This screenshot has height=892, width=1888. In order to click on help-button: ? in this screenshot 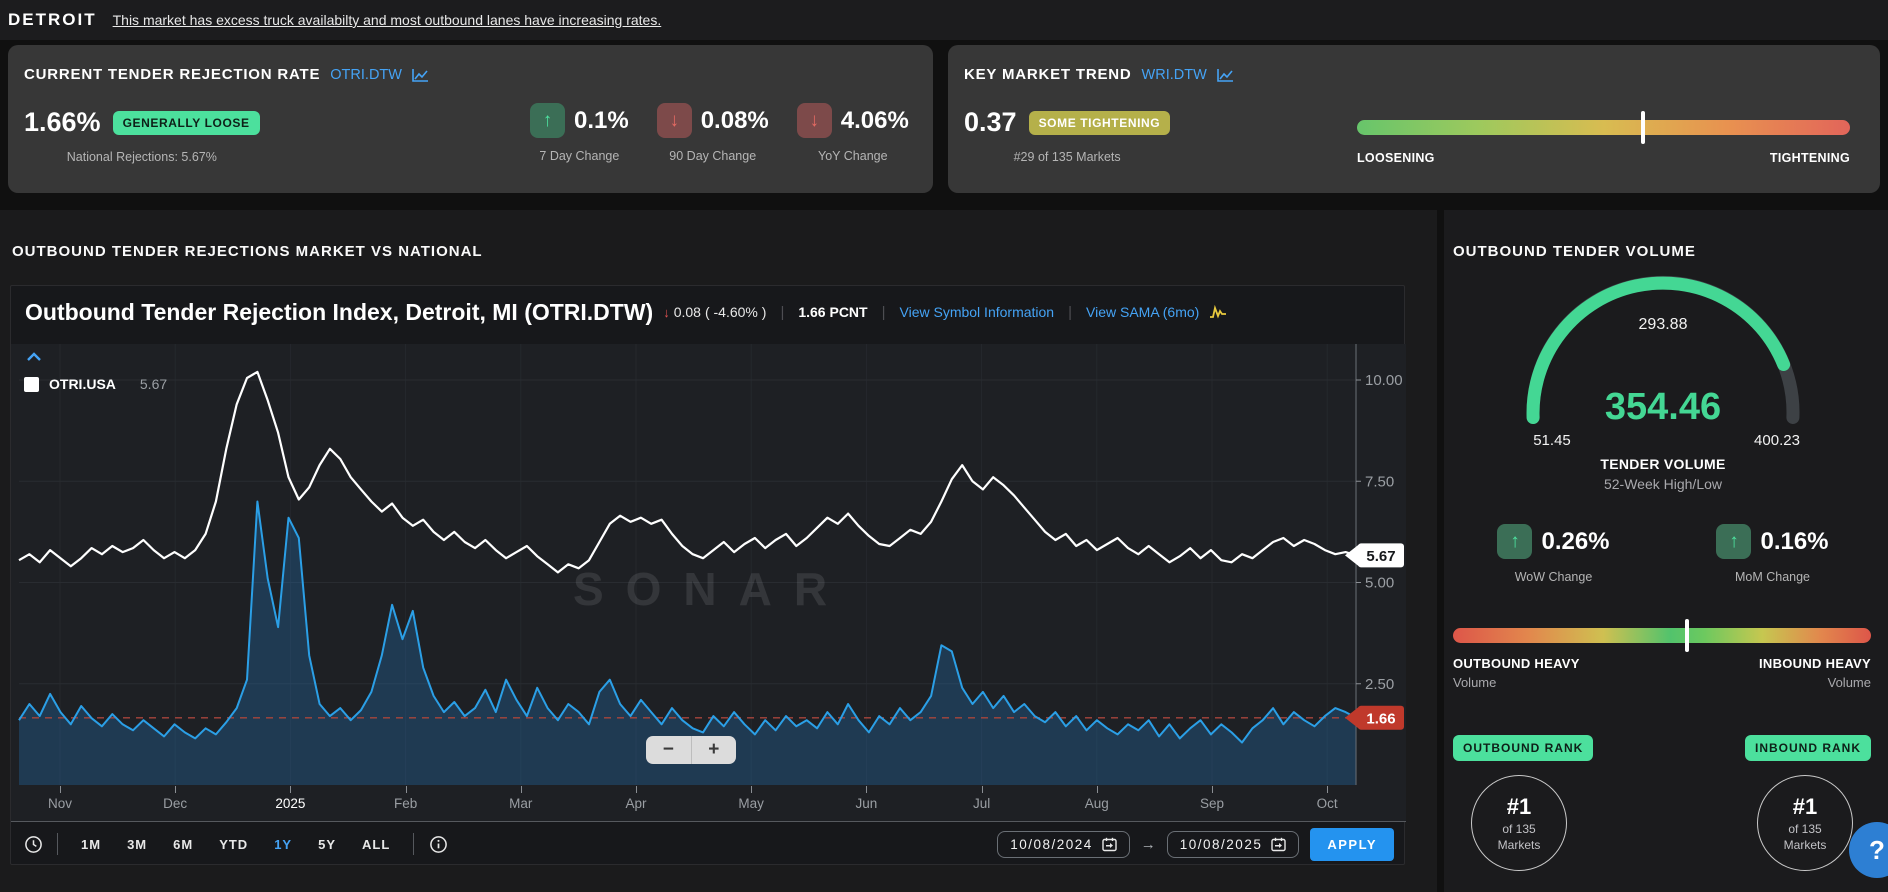, I will do `click(1868, 850)`.